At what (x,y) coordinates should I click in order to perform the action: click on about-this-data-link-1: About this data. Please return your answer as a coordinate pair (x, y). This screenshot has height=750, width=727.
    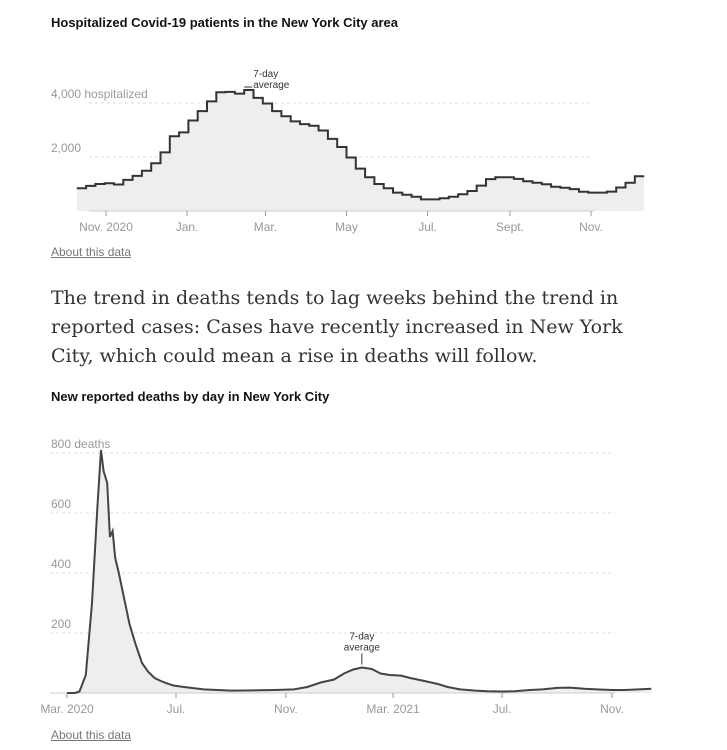
    Looking at the image, I should click on (91, 252).